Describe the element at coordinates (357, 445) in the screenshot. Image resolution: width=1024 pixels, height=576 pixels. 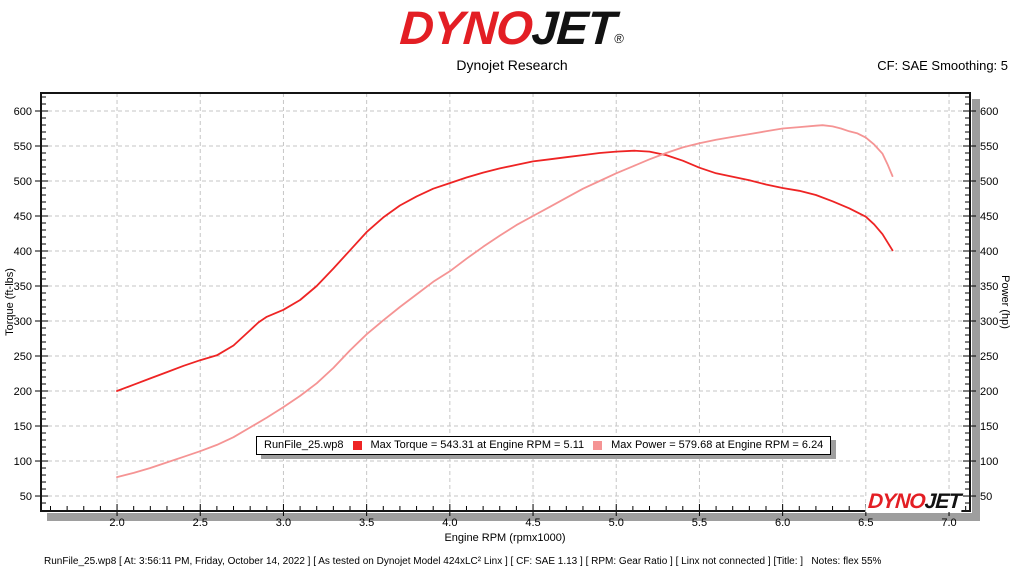
I see `torque-swatch-icon` at that location.